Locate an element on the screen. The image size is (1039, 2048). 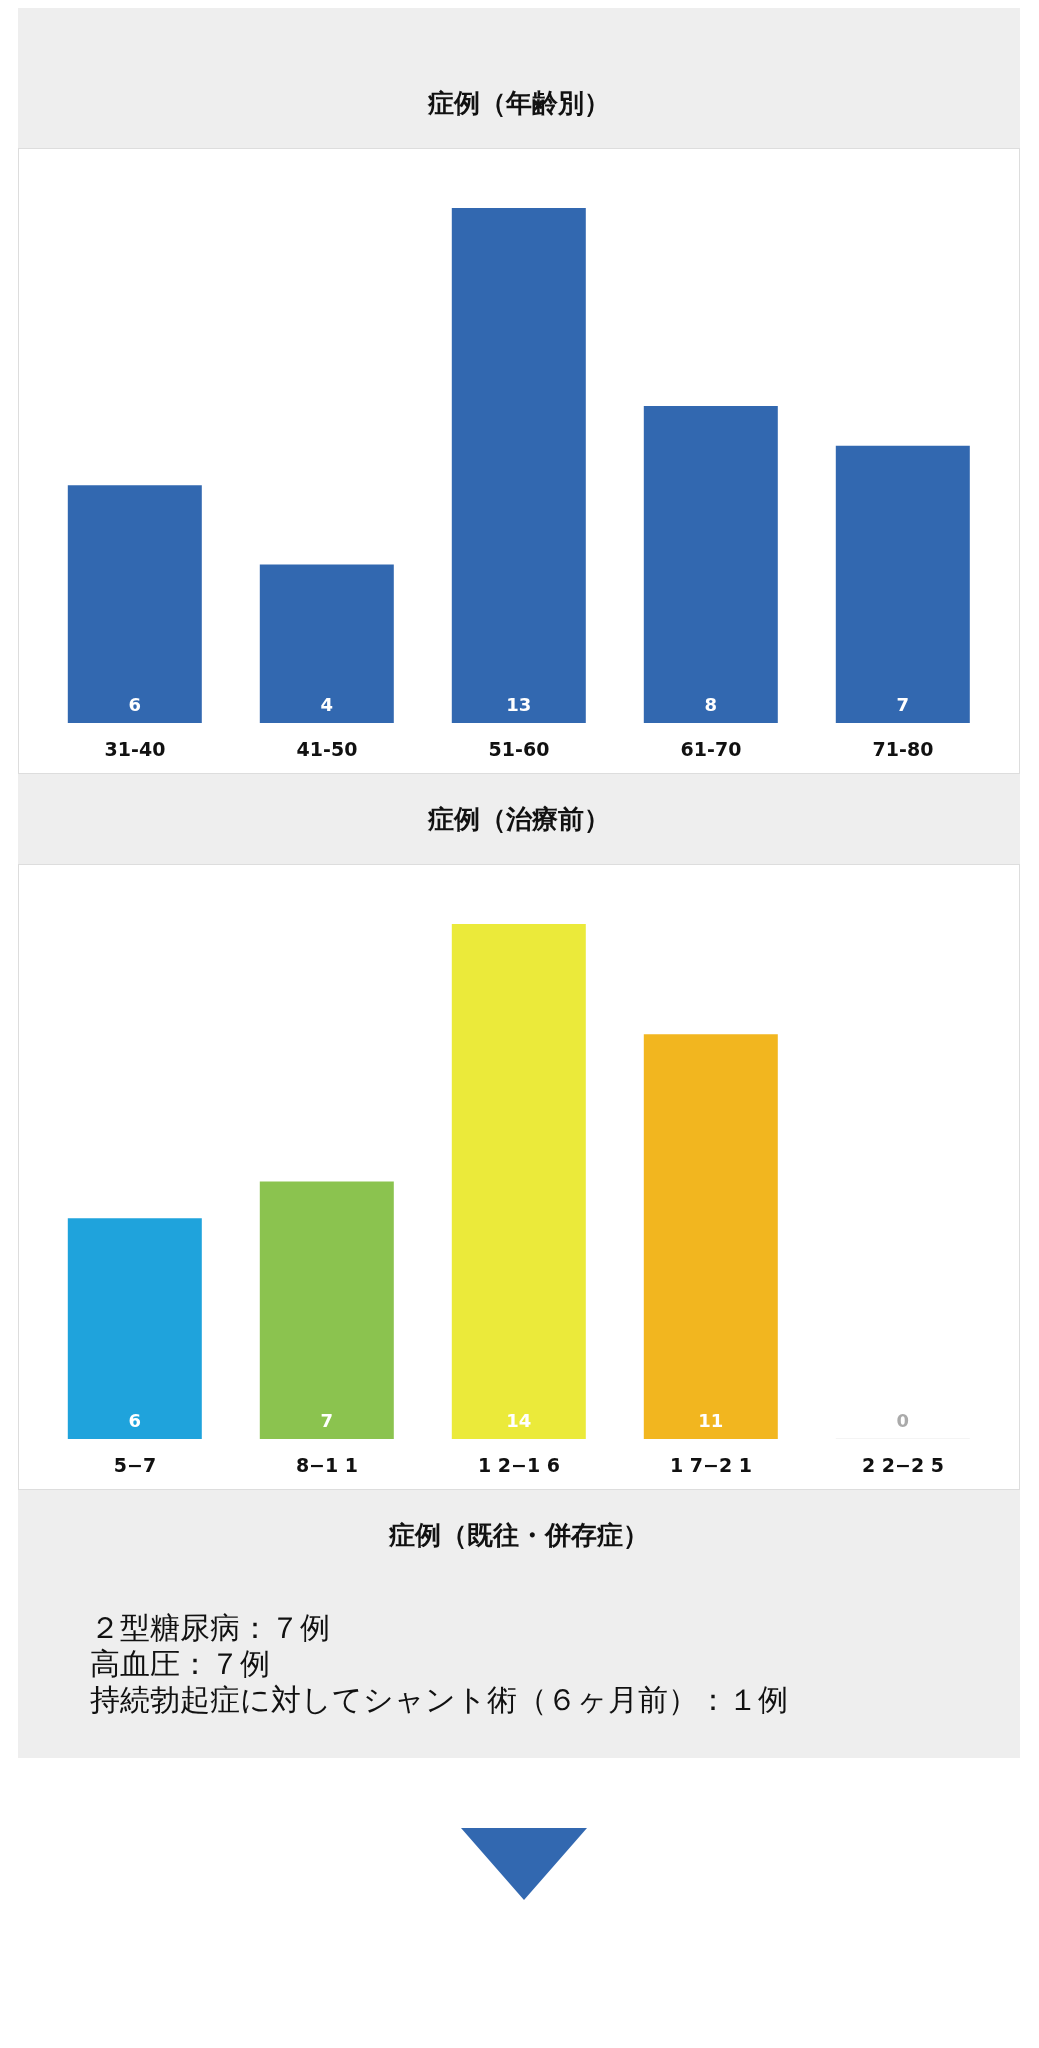
data-label: 11 is located at coordinates (711, 1420).